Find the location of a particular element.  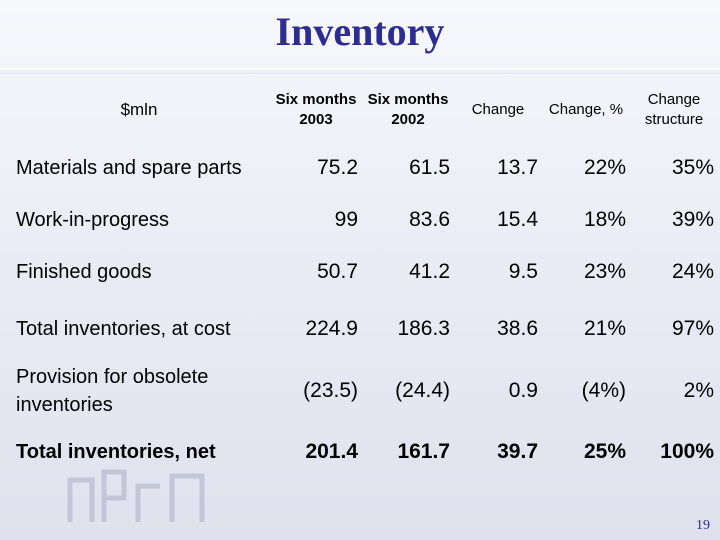

cell-2003: 50.7 is located at coordinates (337, 271).